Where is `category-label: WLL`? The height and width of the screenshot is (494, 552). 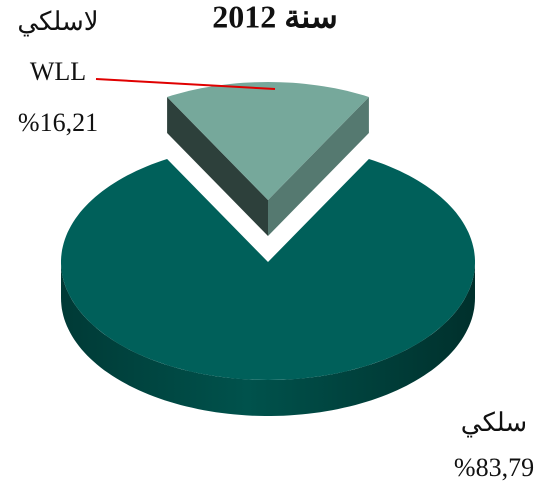
category-label: WLL is located at coordinates (58, 71).